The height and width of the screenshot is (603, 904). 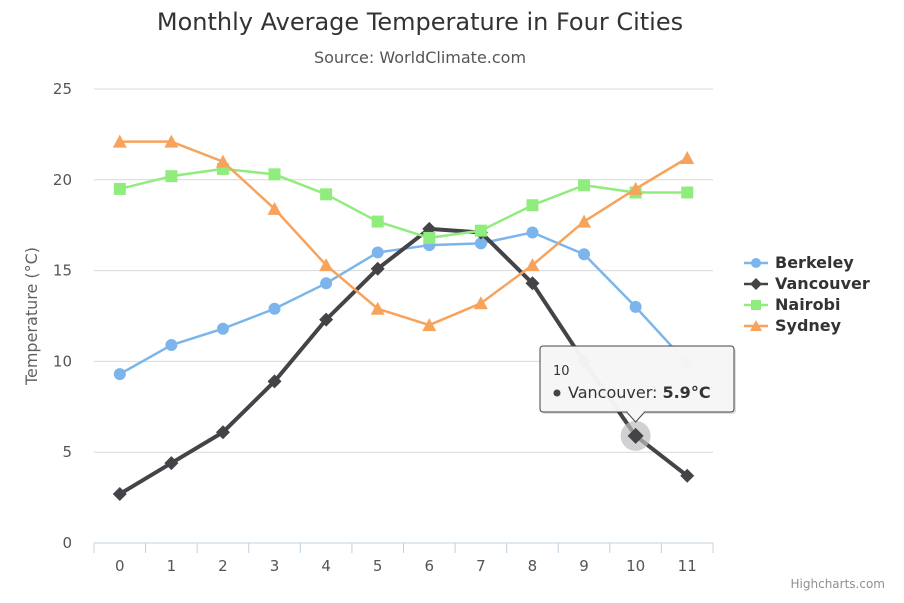 What do you see at coordinates (62, 271) in the screenshot?
I see `y-tick-label: 15` at bounding box center [62, 271].